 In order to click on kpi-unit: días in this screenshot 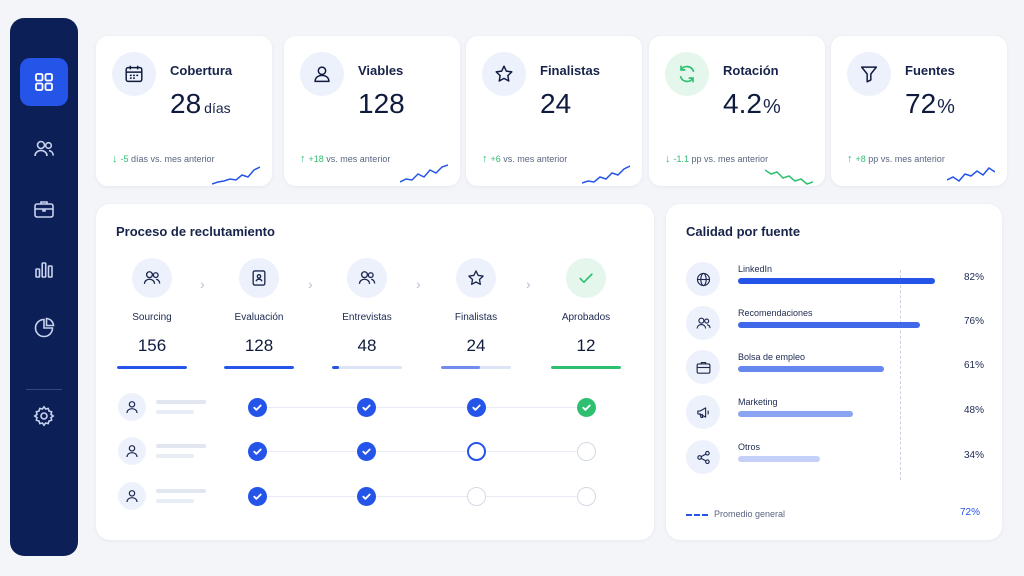, I will do `click(217, 108)`.